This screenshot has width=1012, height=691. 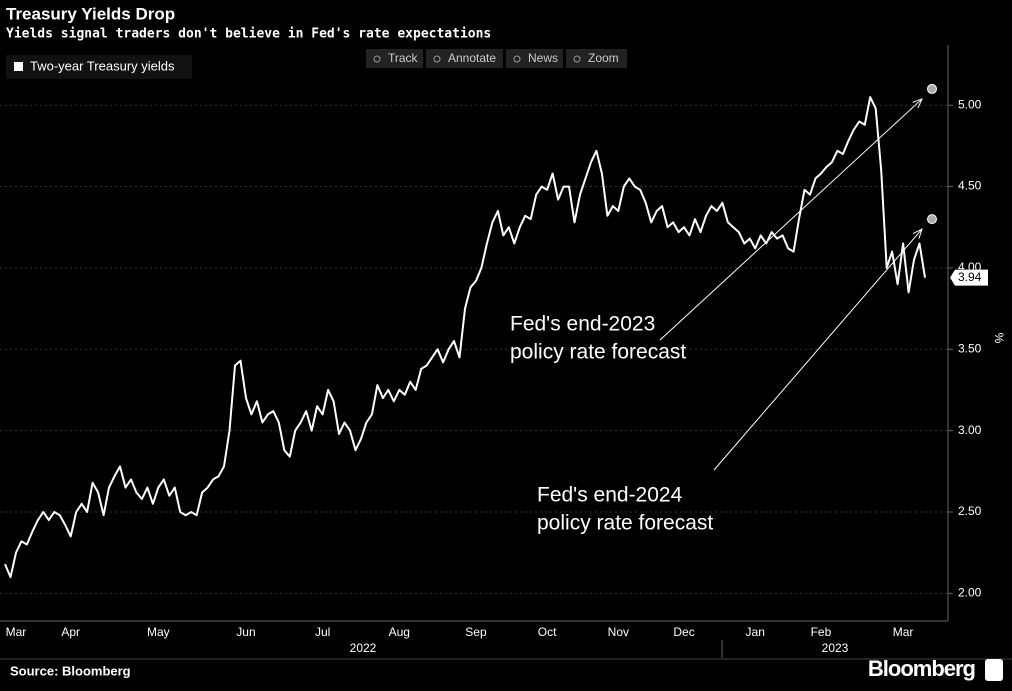 I want to click on last-value-label: 3.94, so click(x=970, y=277).